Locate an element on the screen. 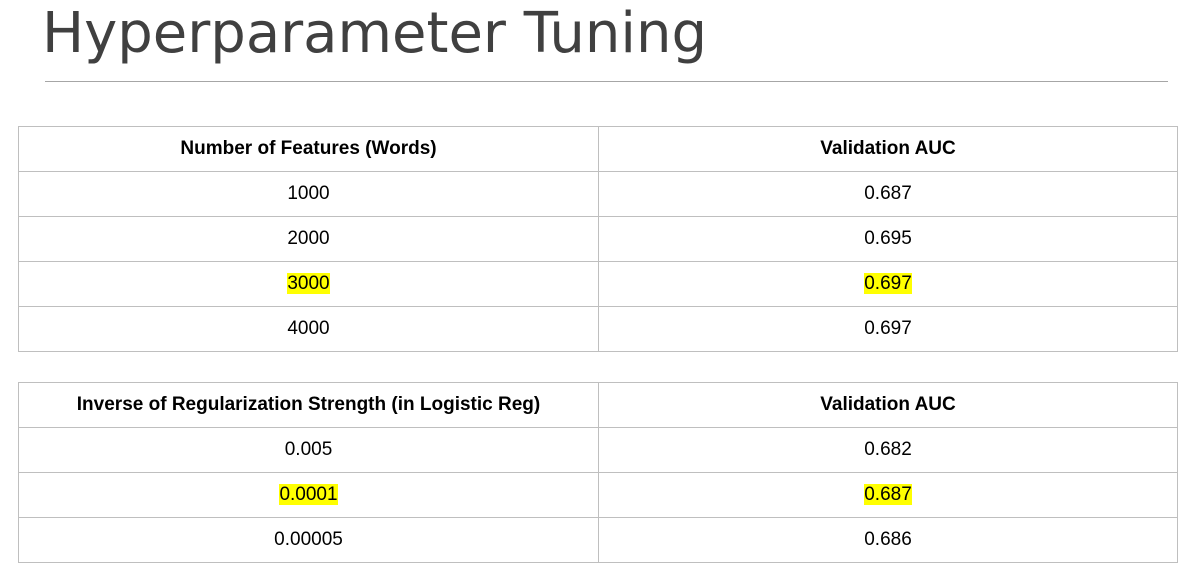 The height and width of the screenshot is (570, 1191). table-row: 0.00005 0.686 is located at coordinates (598, 540).